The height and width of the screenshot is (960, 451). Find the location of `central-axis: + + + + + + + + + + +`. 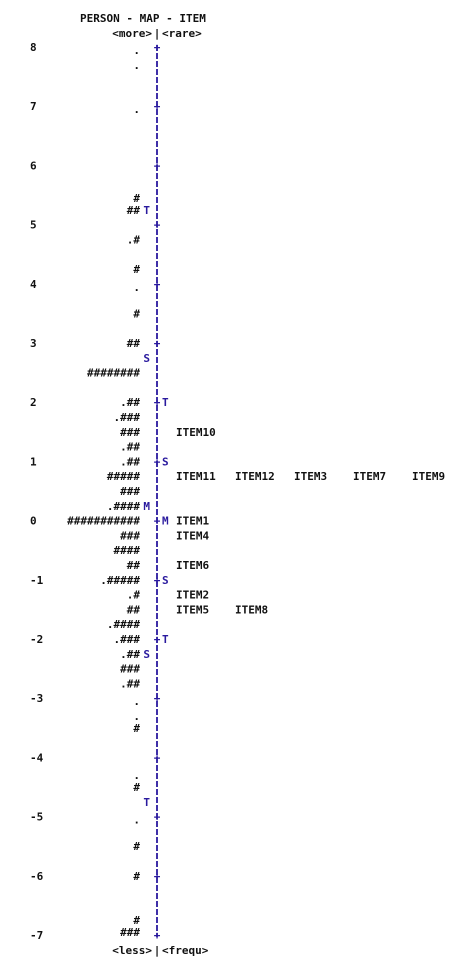

central-axis: + + + + + + + + + + + is located at coordinates (157, 491).